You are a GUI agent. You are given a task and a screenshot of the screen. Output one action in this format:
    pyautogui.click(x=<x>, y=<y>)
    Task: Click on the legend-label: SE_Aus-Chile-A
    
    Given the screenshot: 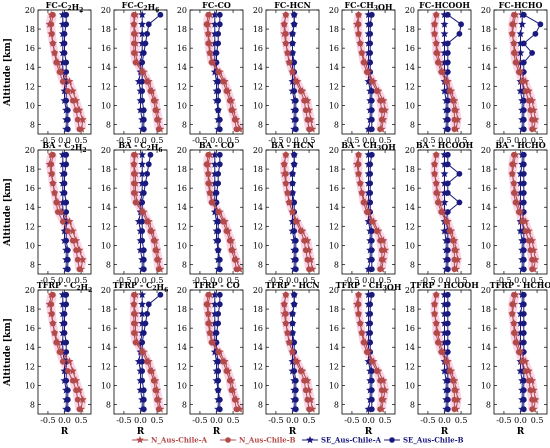 What is the action you would take?
    pyautogui.click(x=351, y=440)
    